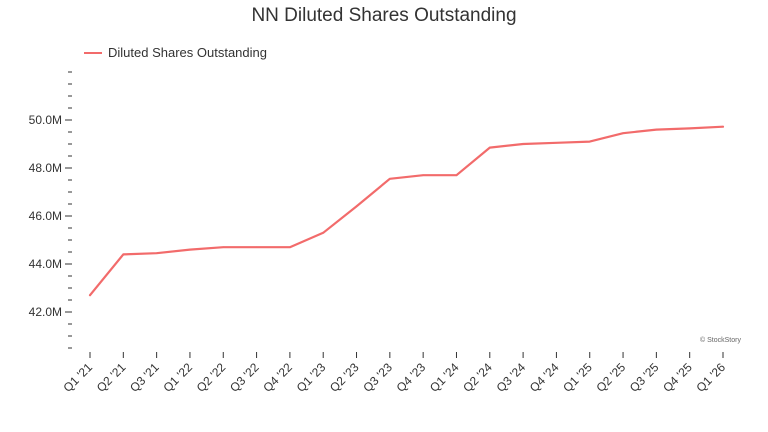  What do you see at coordinates (77, 377) in the screenshot?
I see `x-tick-label: Q1 '21` at bounding box center [77, 377].